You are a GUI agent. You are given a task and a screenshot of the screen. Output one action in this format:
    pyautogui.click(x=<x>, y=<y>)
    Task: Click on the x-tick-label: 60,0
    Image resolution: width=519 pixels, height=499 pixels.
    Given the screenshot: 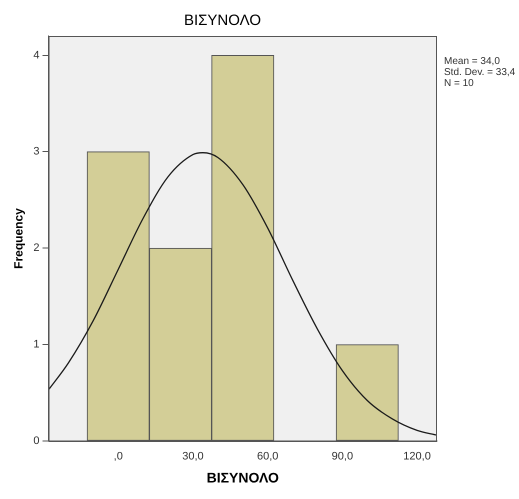 What is the action you would take?
    pyautogui.click(x=267, y=456)
    